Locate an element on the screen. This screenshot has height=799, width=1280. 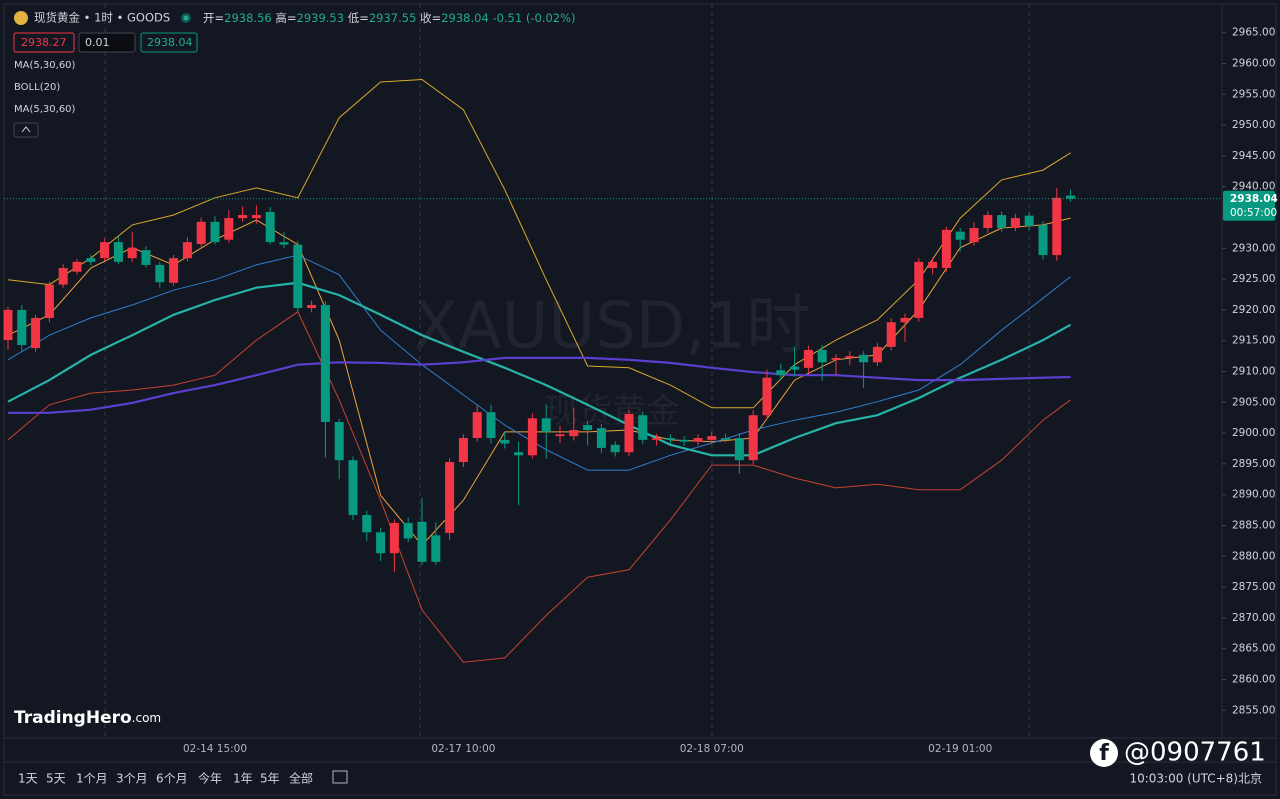
collapse-icon is located at coordinates (26, 129).